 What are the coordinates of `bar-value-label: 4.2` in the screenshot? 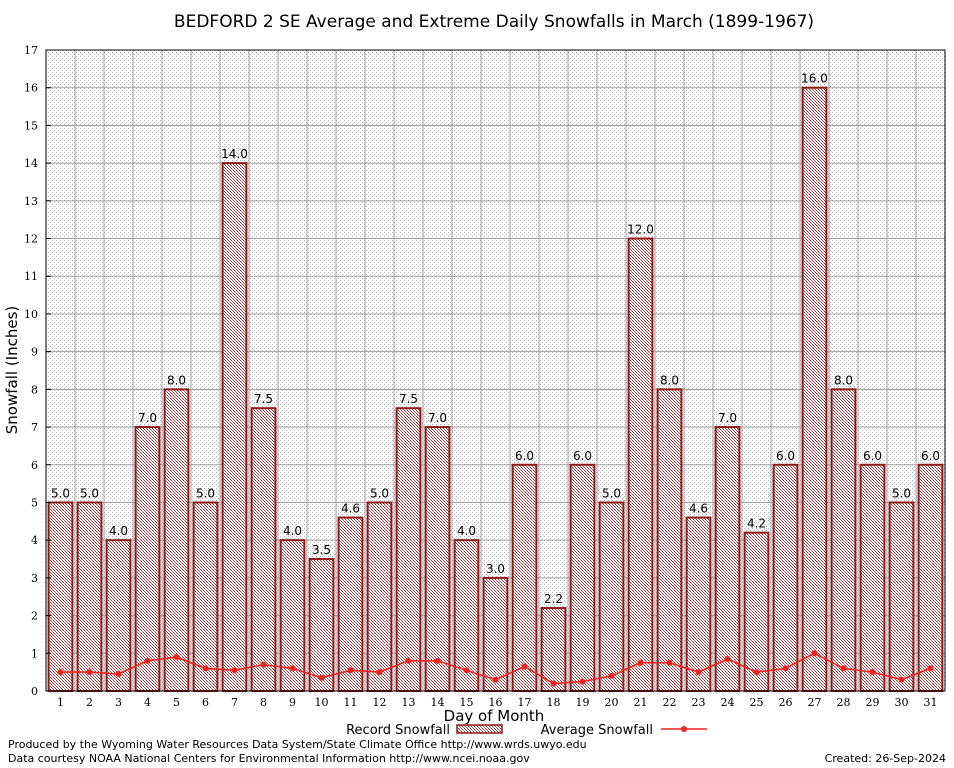 It's located at (756, 524).